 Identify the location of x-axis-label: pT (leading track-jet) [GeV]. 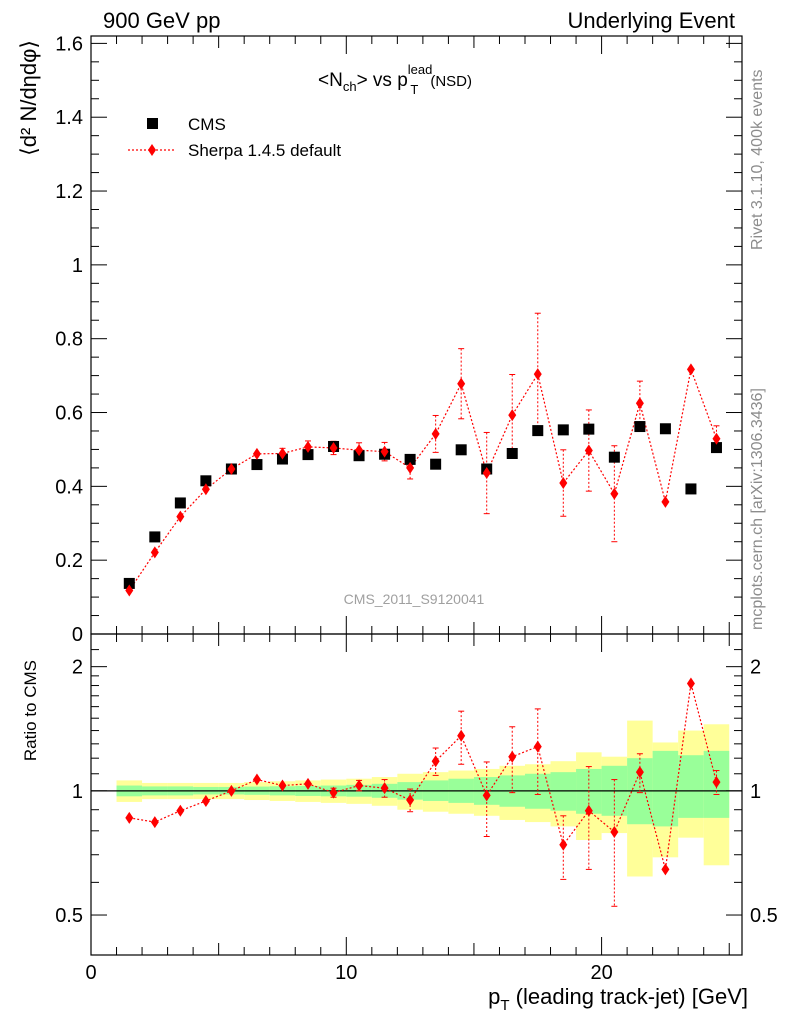
(618, 999).